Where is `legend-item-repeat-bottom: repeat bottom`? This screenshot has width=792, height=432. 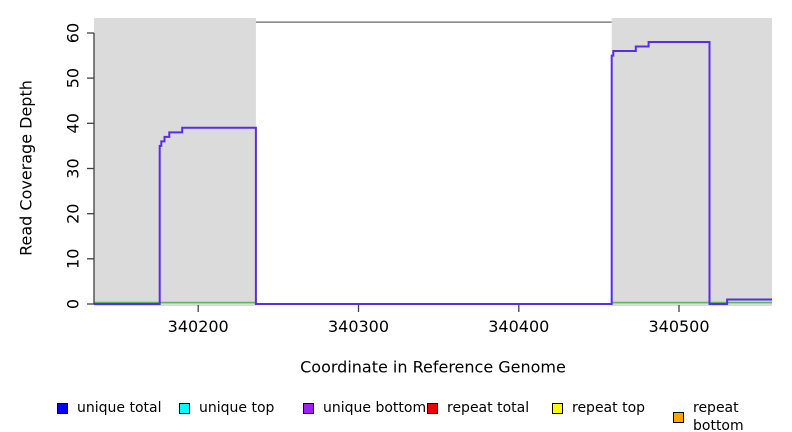 legend-item-repeat-bottom: repeat bottom is located at coordinates (732, 415).